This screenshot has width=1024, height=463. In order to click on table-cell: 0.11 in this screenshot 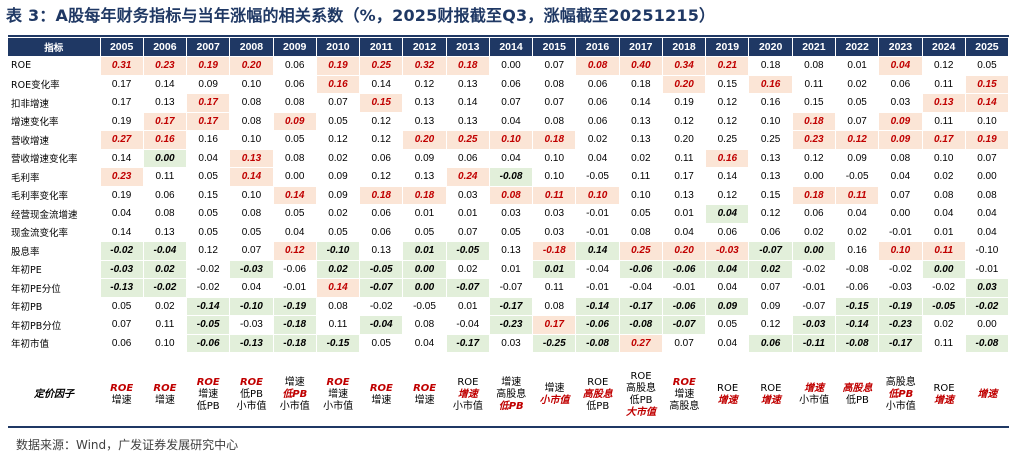, I will do `click(684, 158)`.